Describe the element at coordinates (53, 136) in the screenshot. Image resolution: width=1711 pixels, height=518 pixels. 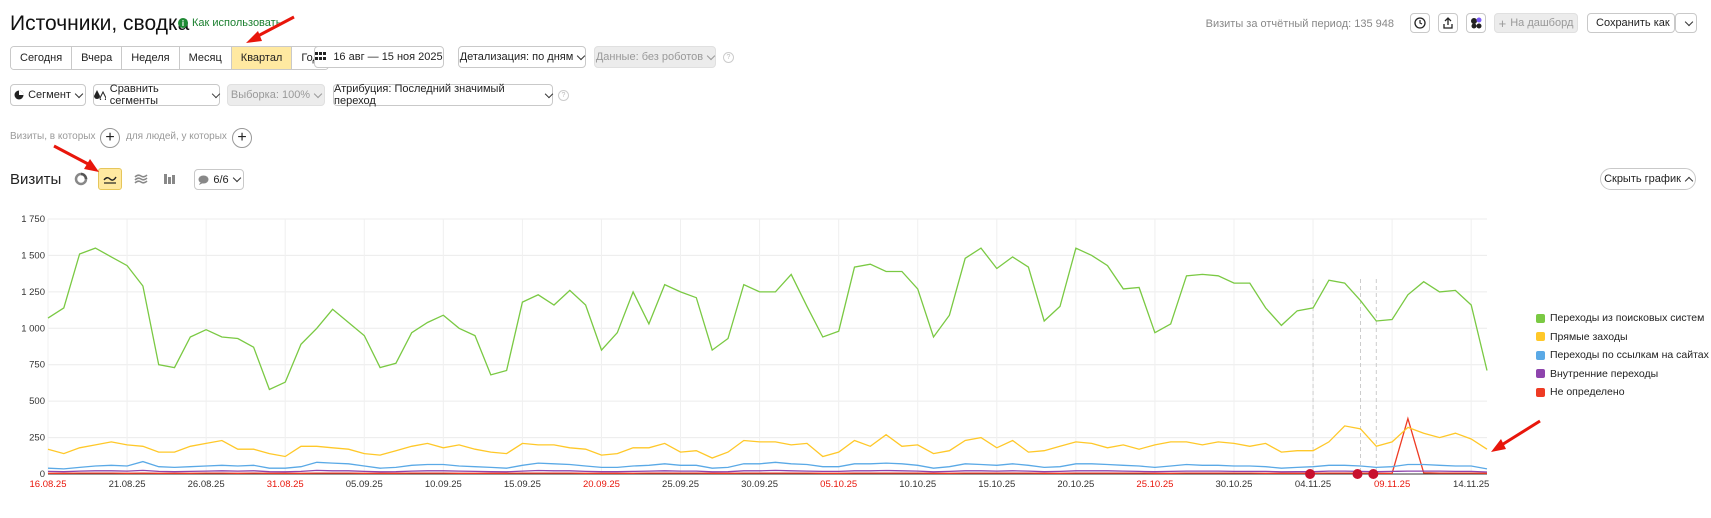
I see `visits-where-label: Визиты, в которых` at that location.